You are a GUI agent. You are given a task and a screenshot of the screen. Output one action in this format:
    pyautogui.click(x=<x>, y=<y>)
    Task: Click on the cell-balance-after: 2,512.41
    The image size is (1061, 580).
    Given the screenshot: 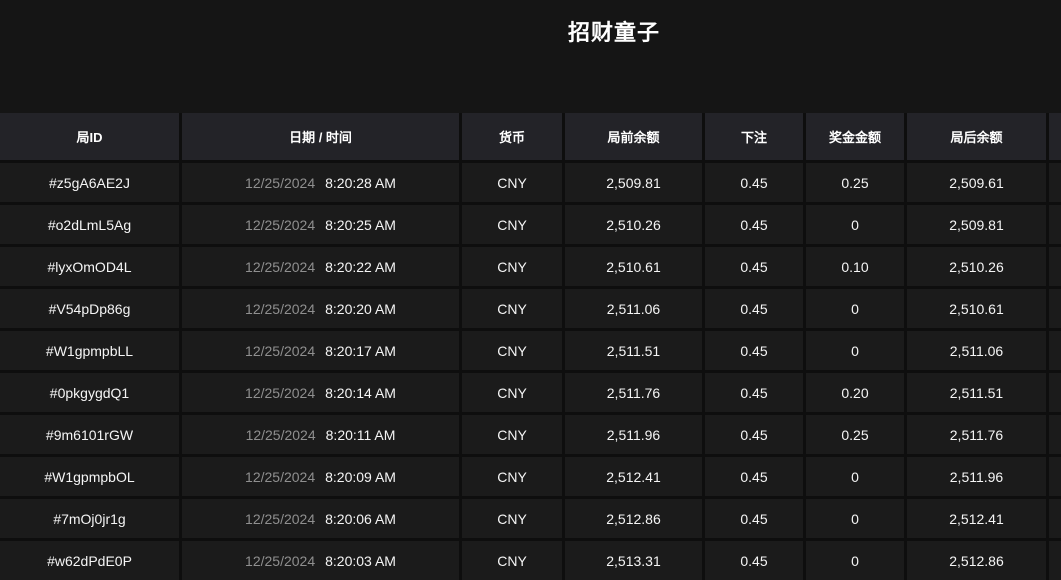 What is the action you would take?
    pyautogui.click(x=976, y=518)
    